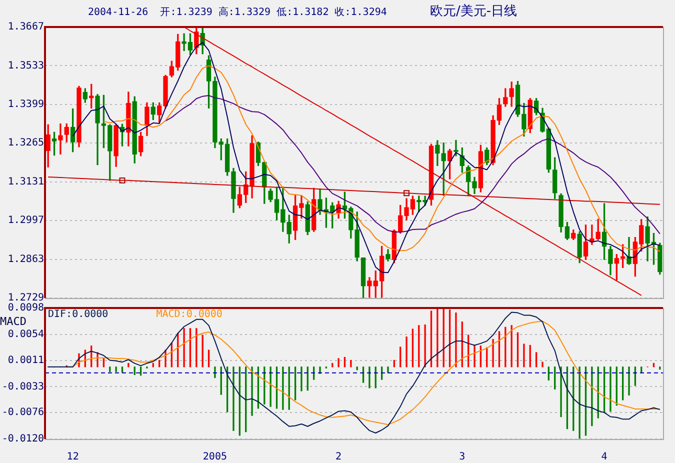 The width and height of the screenshot is (675, 463). What do you see at coordinates (23, 439) in the screenshot?
I see `y-tick-label: -0.0120` at bounding box center [23, 439].